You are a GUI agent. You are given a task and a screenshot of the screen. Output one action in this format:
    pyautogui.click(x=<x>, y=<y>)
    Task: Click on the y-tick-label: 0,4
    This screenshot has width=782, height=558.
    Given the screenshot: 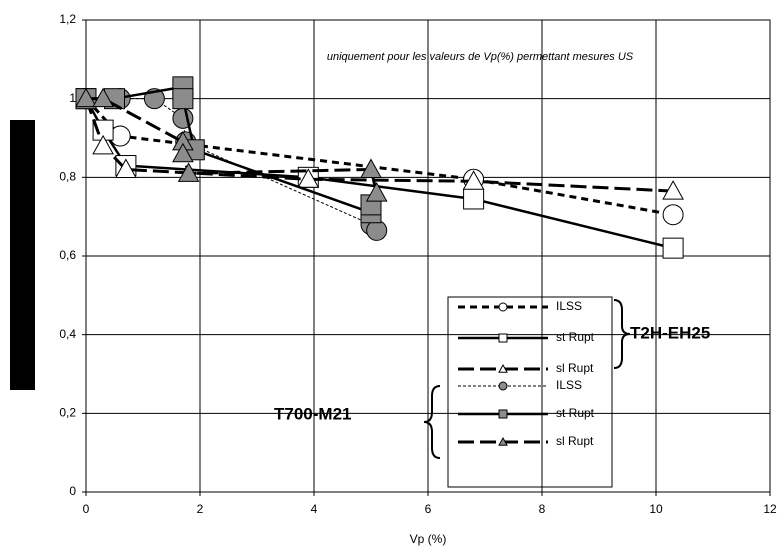 What is the action you would take?
    pyautogui.click(x=67, y=334)
    